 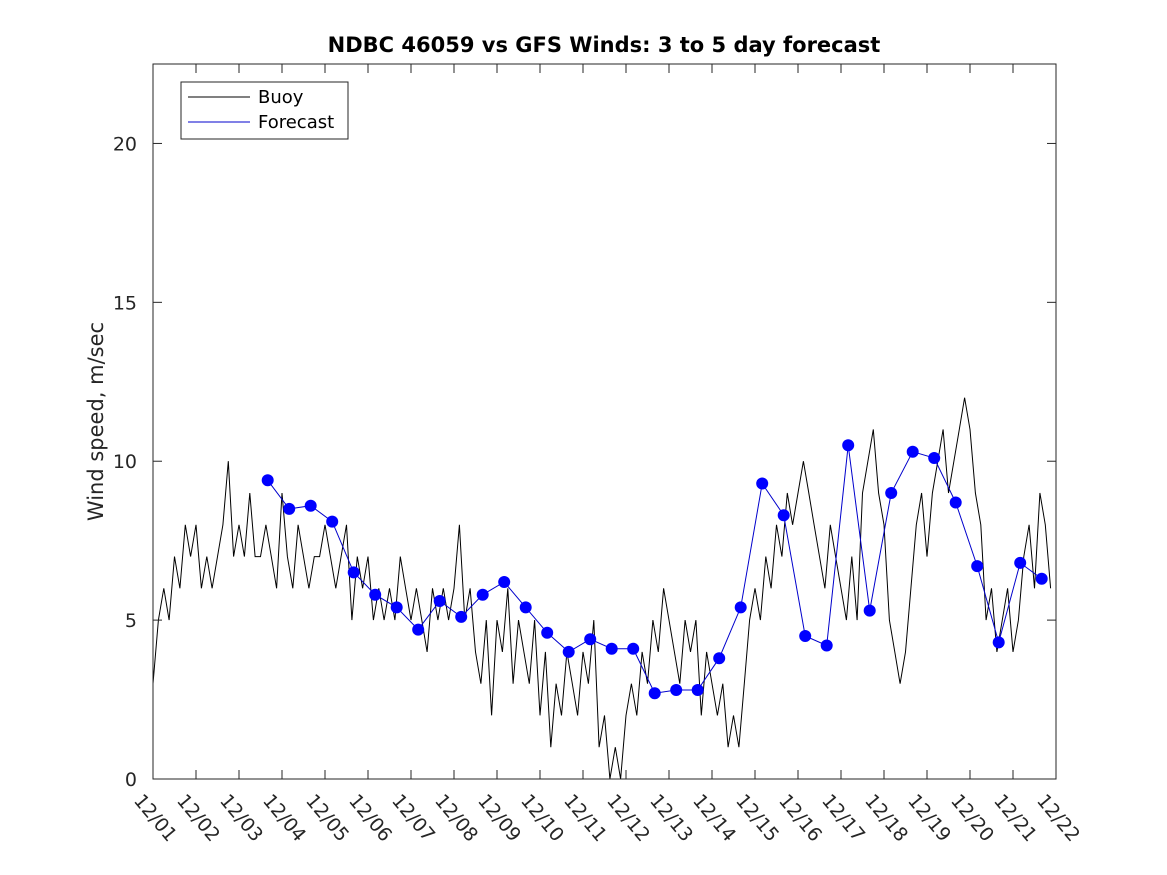 What do you see at coordinates (585, 818) in the screenshot?
I see `x-tick-label: 12/11` at bounding box center [585, 818].